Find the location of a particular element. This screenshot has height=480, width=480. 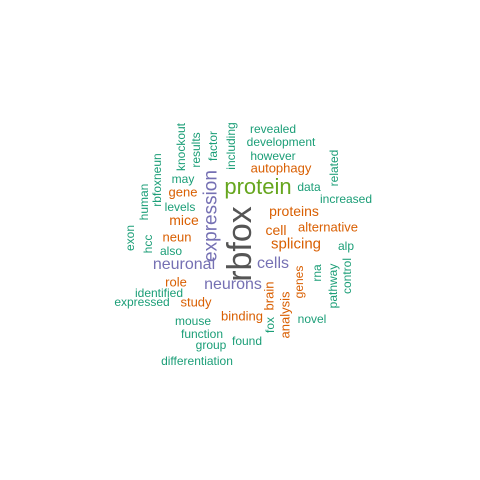

word-however: however is located at coordinates (273, 156).